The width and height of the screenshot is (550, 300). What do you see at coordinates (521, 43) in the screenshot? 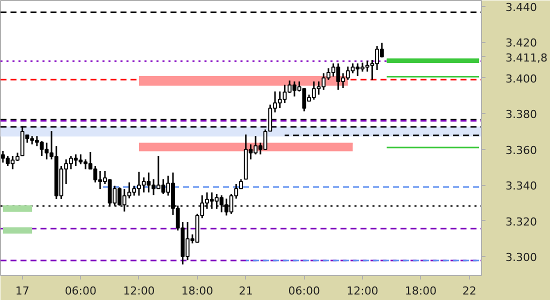
I see `y-tick-label: 3.420` at bounding box center [521, 43].